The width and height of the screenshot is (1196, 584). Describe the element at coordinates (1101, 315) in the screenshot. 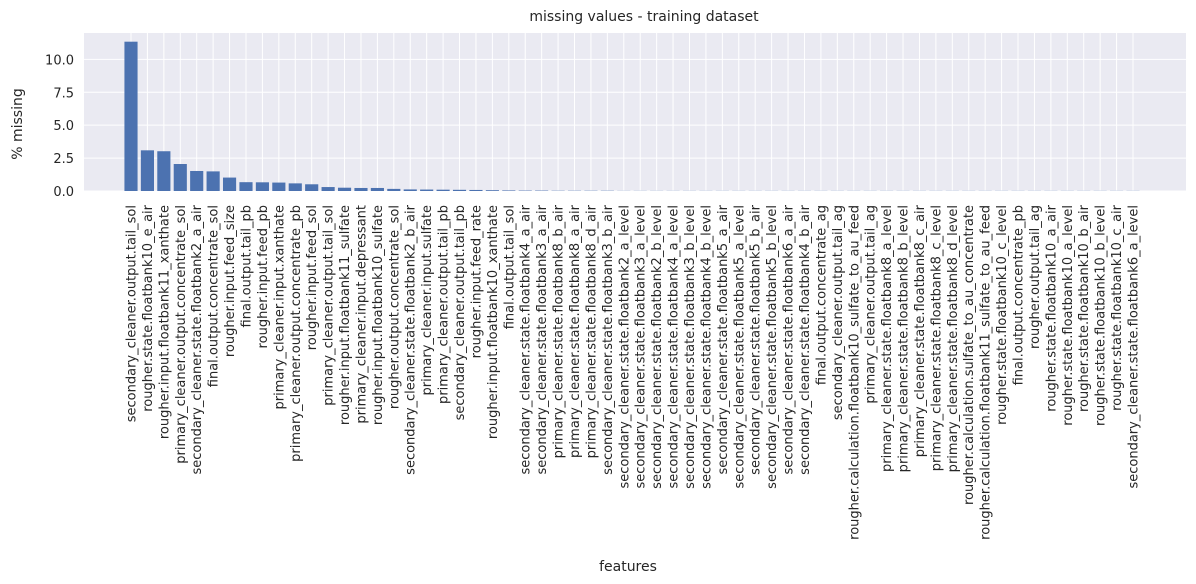

I see `x-tick-label: rougher.state.floatbank10_b_level` at that location.